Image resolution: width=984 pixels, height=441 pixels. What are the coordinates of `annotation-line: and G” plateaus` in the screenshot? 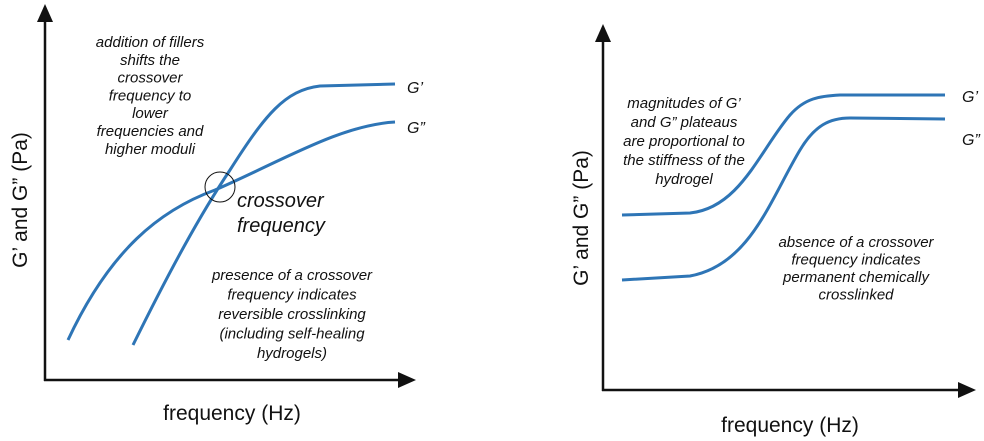 It's located at (684, 122).